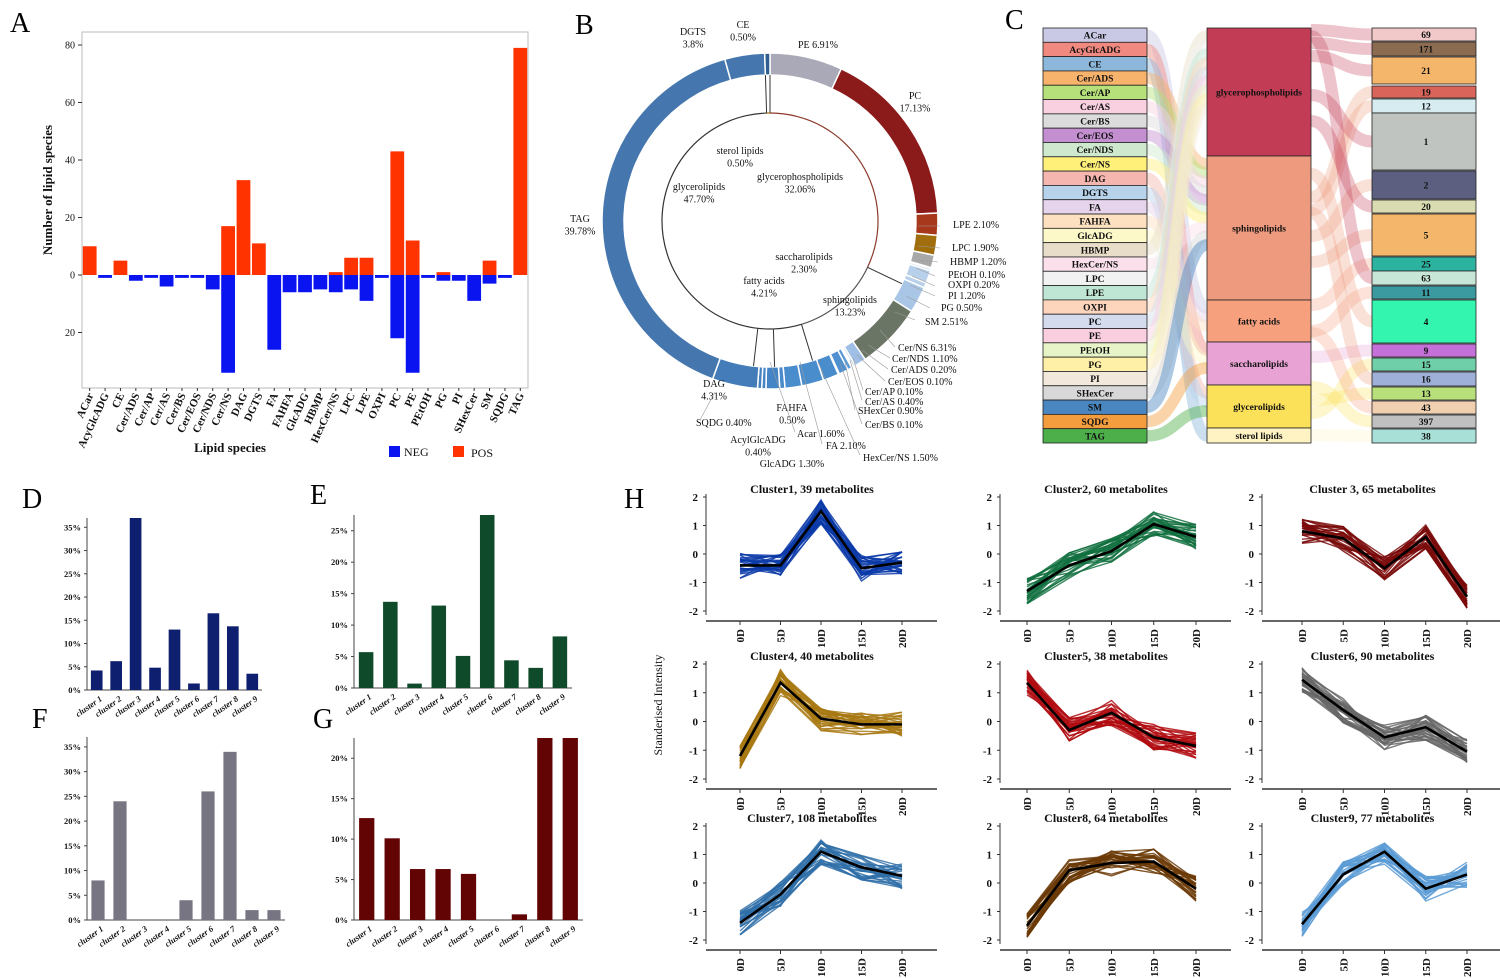  Describe the element at coordinates (394, 451) in the screenshot. I see `legend-swatch-neg` at that location.